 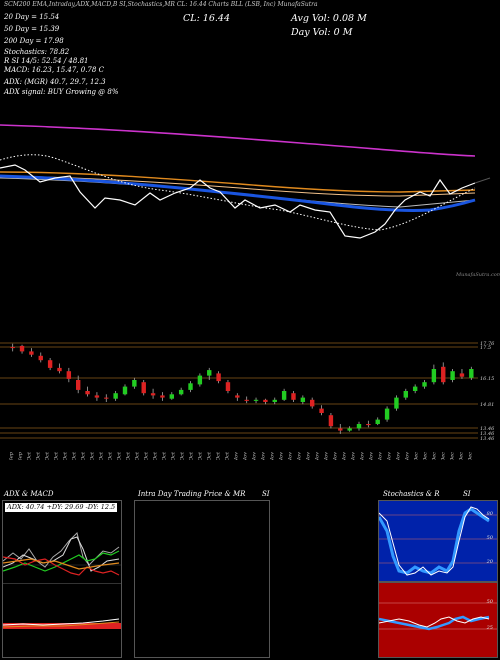 What do you see at coordinates (309, 456) in the screenshot?
I see `date-label: 13 Nov` at bounding box center [309, 456].